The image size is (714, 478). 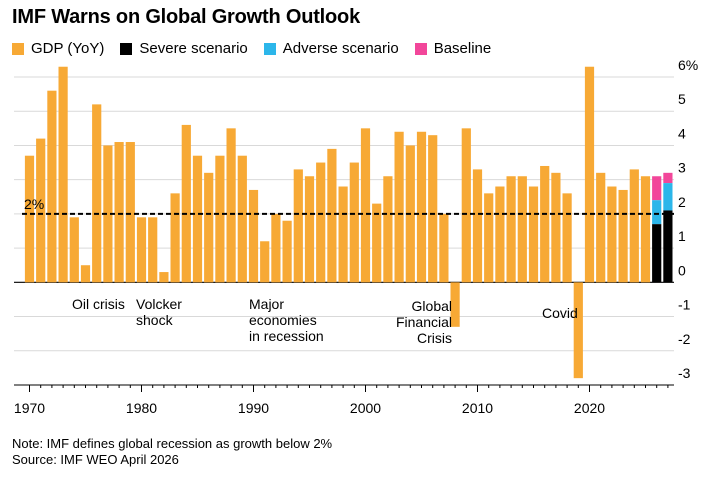 What do you see at coordinates (688, 65) in the screenshot?
I see `y-tick-label: 6%` at bounding box center [688, 65].